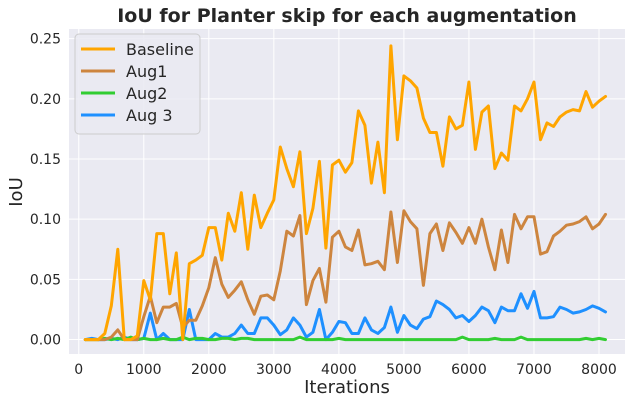 This screenshot has width=632, height=404. What do you see at coordinates (534, 370) in the screenshot?
I see `x-tick-label: 7000` at bounding box center [534, 370].